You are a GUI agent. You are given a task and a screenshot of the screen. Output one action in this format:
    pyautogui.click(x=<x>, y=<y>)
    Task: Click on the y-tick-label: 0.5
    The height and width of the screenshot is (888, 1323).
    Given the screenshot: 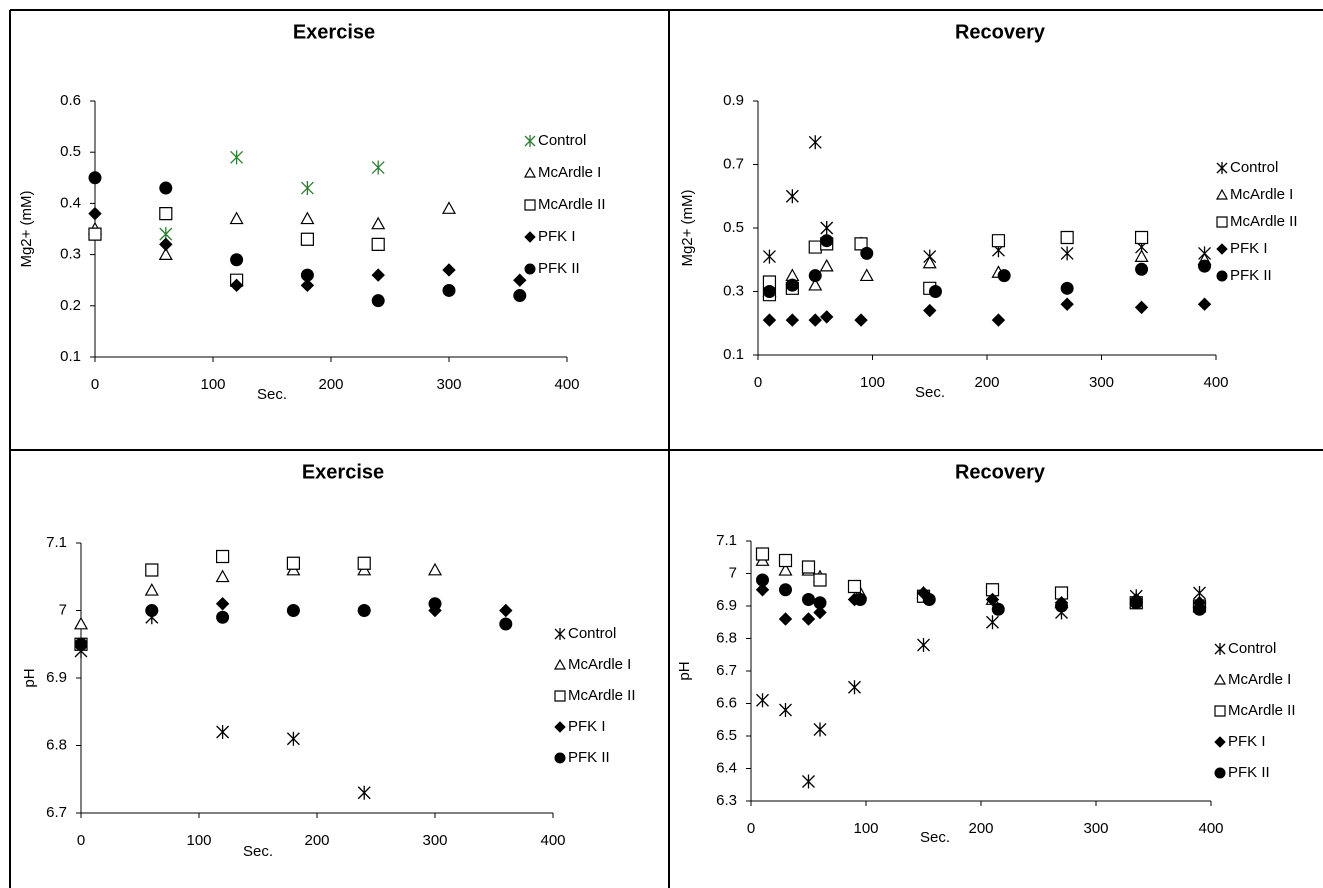 What is the action you would take?
    pyautogui.click(x=733, y=227)
    